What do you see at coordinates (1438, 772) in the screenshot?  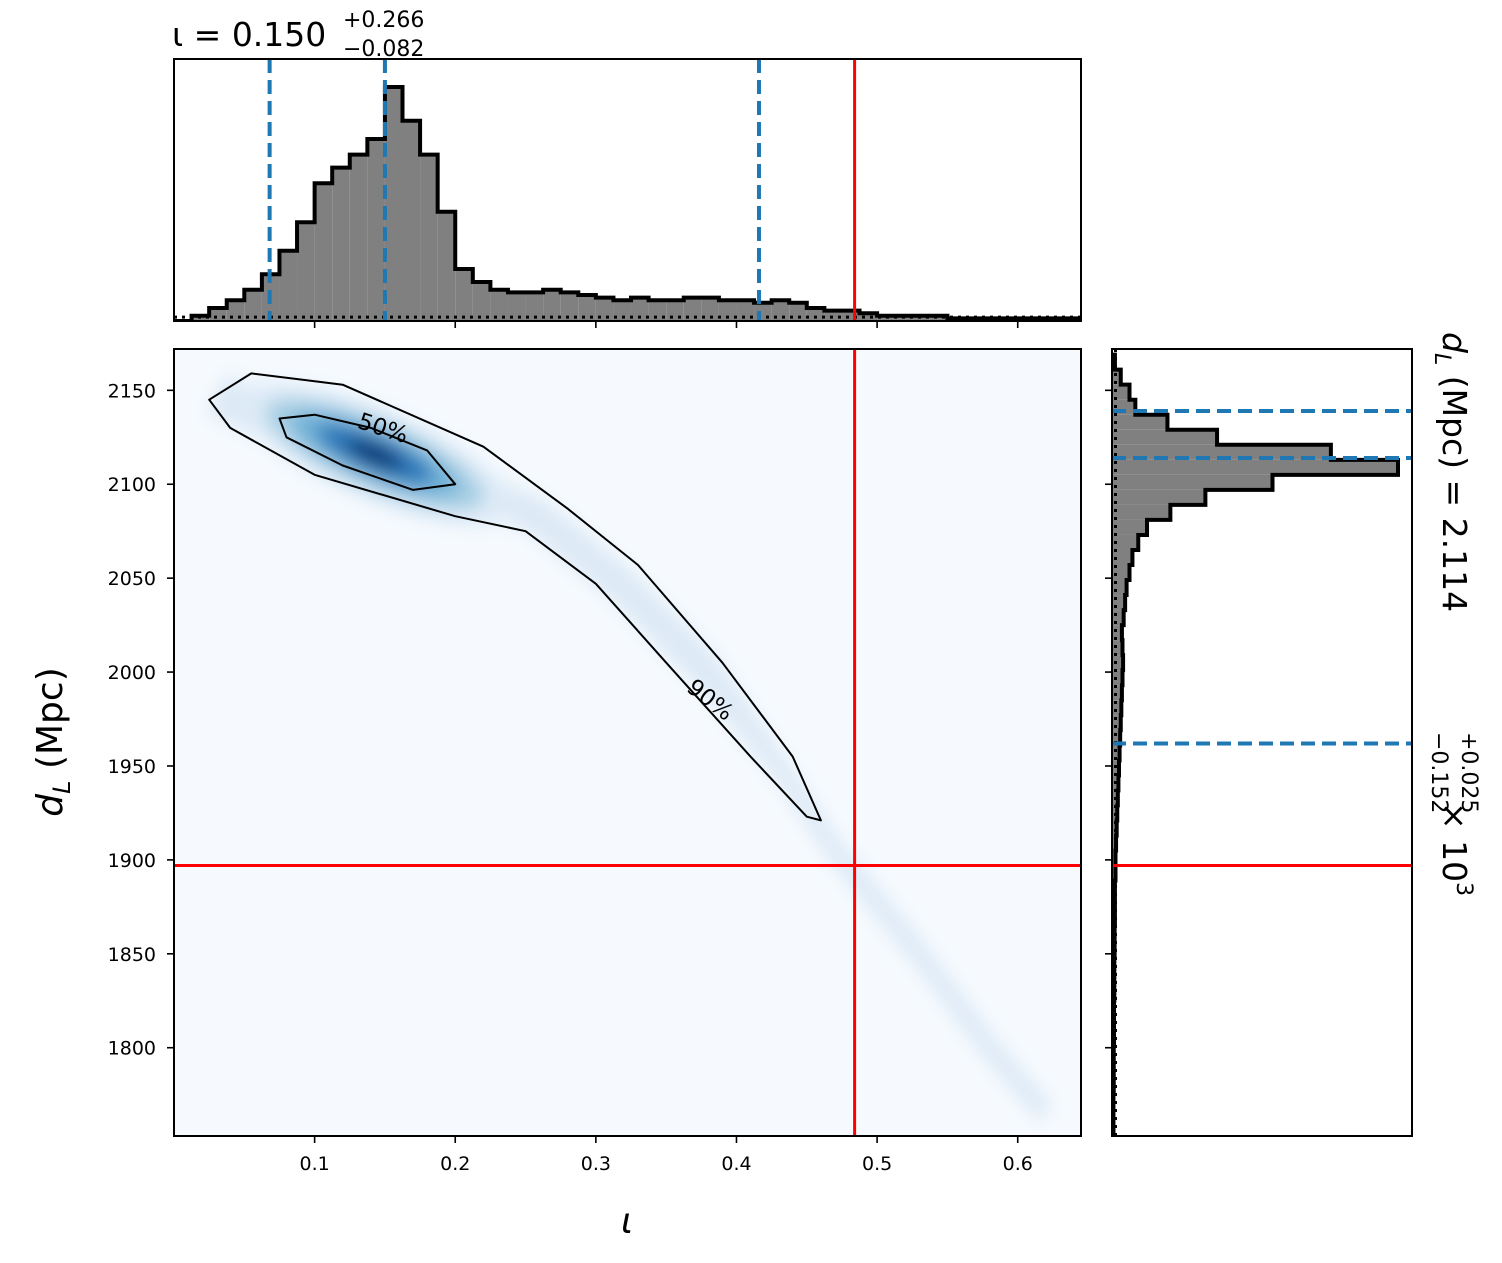 I see `svg-text: −0.152` at bounding box center [1438, 772].